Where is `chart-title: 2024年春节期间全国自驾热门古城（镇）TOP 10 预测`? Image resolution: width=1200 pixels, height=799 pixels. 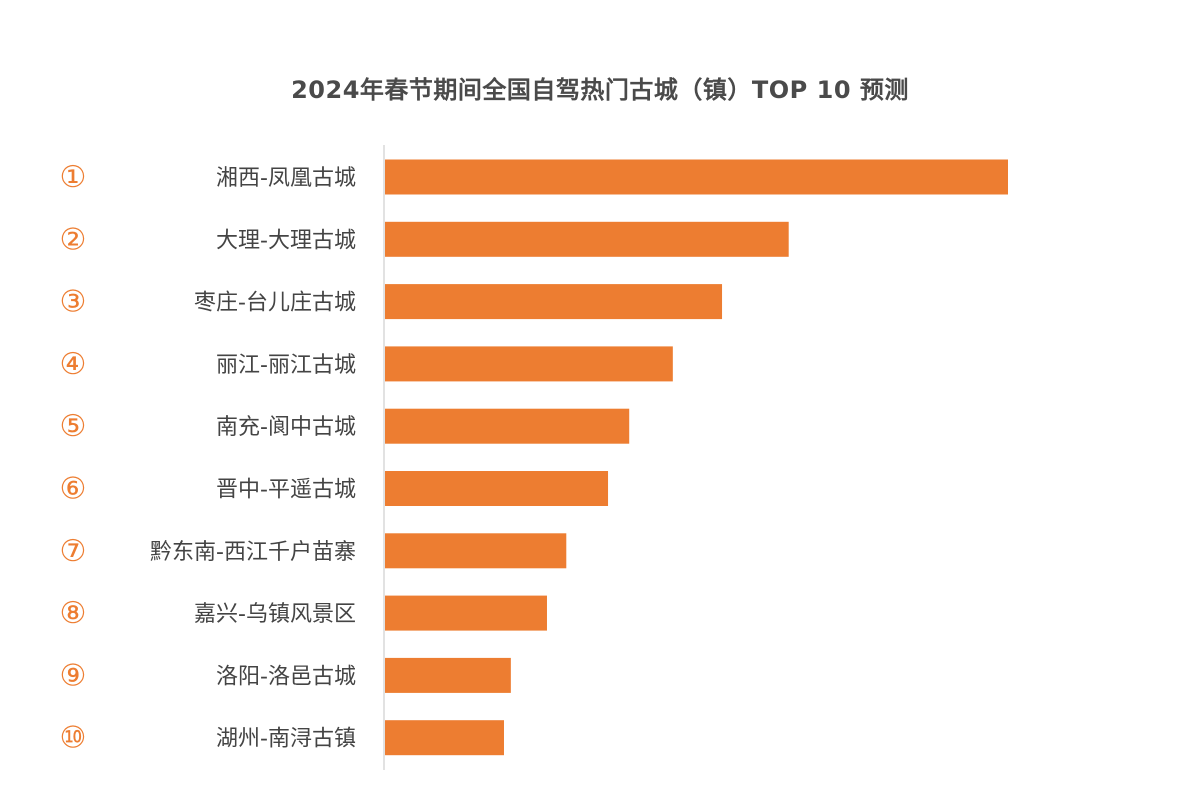
chart-title: 2024年春节期间全国自驾热门古城（镇）TOP 10 预测 is located at coordinates (600, 90).